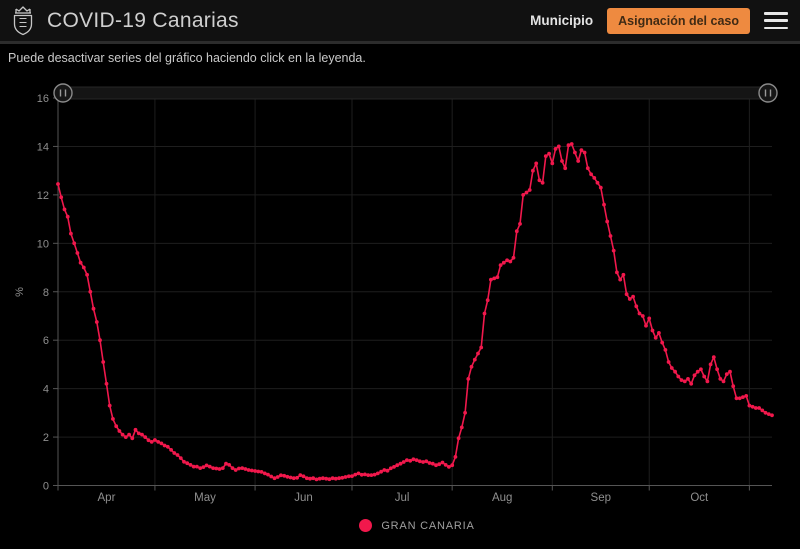 This screenshot has height=549, width=800. What do you see at coordinates (46, 390) in the screenshot?
I see `svg-text: 4` at bounding box center [46, 390].